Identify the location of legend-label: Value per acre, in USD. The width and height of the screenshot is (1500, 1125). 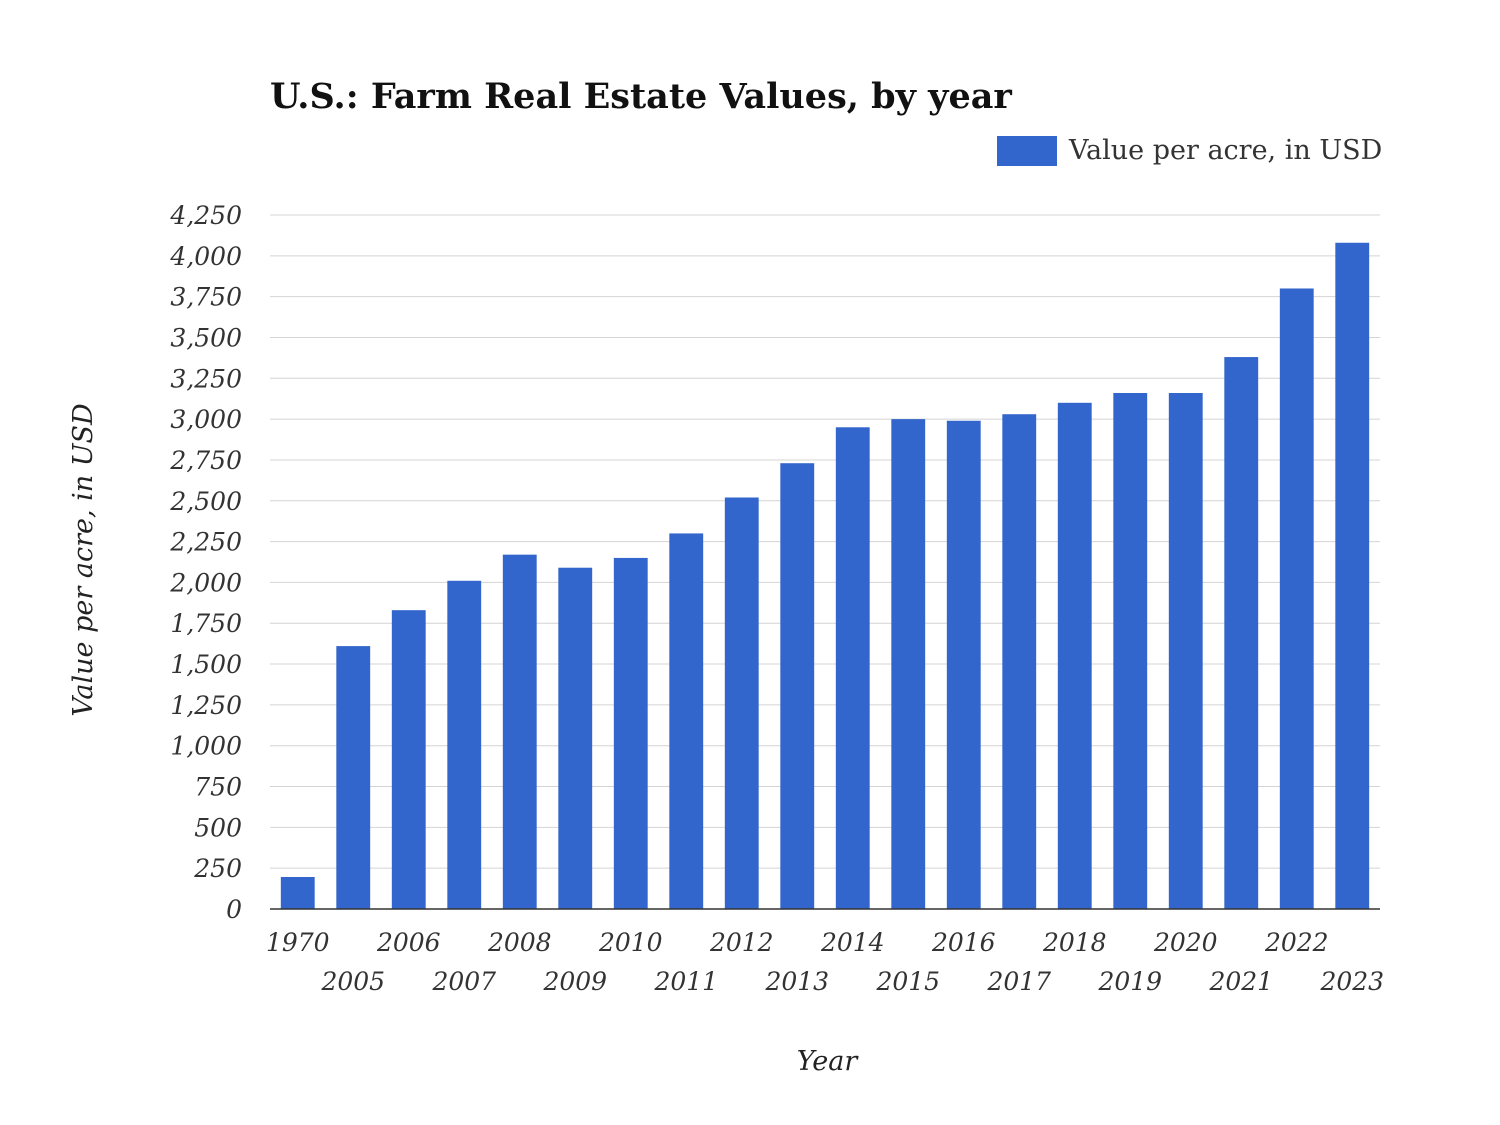
(1225, 150).